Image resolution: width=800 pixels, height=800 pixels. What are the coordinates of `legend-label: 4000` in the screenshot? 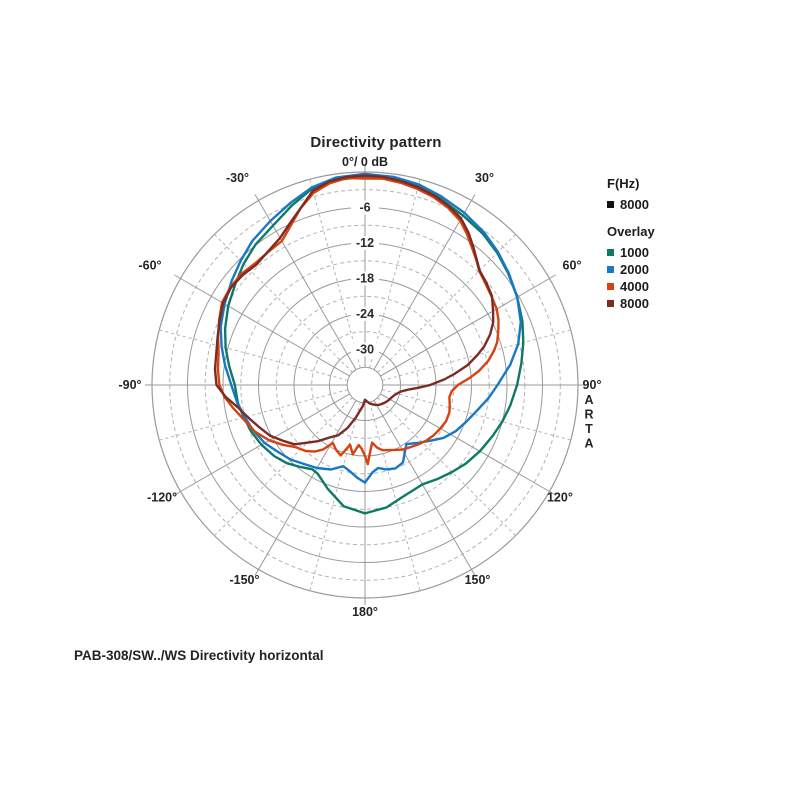 It's located at (634, 286).